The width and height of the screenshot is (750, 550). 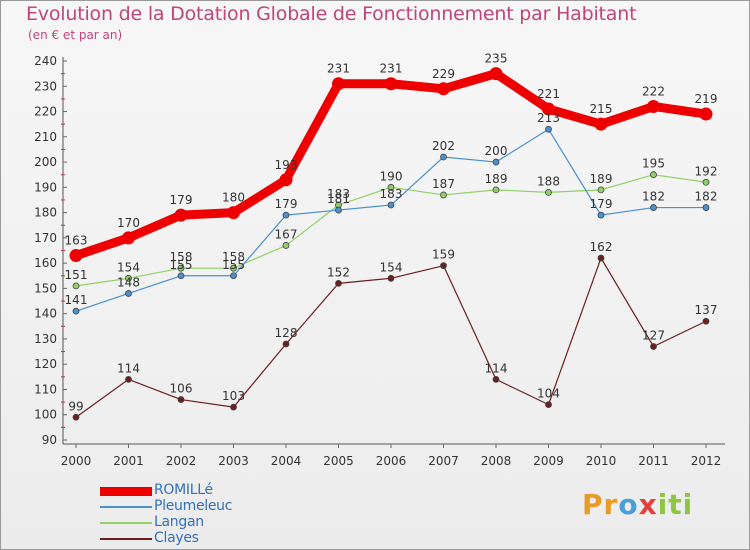 I want to click on y-tick-label: 120, so click(x=45, y=364).